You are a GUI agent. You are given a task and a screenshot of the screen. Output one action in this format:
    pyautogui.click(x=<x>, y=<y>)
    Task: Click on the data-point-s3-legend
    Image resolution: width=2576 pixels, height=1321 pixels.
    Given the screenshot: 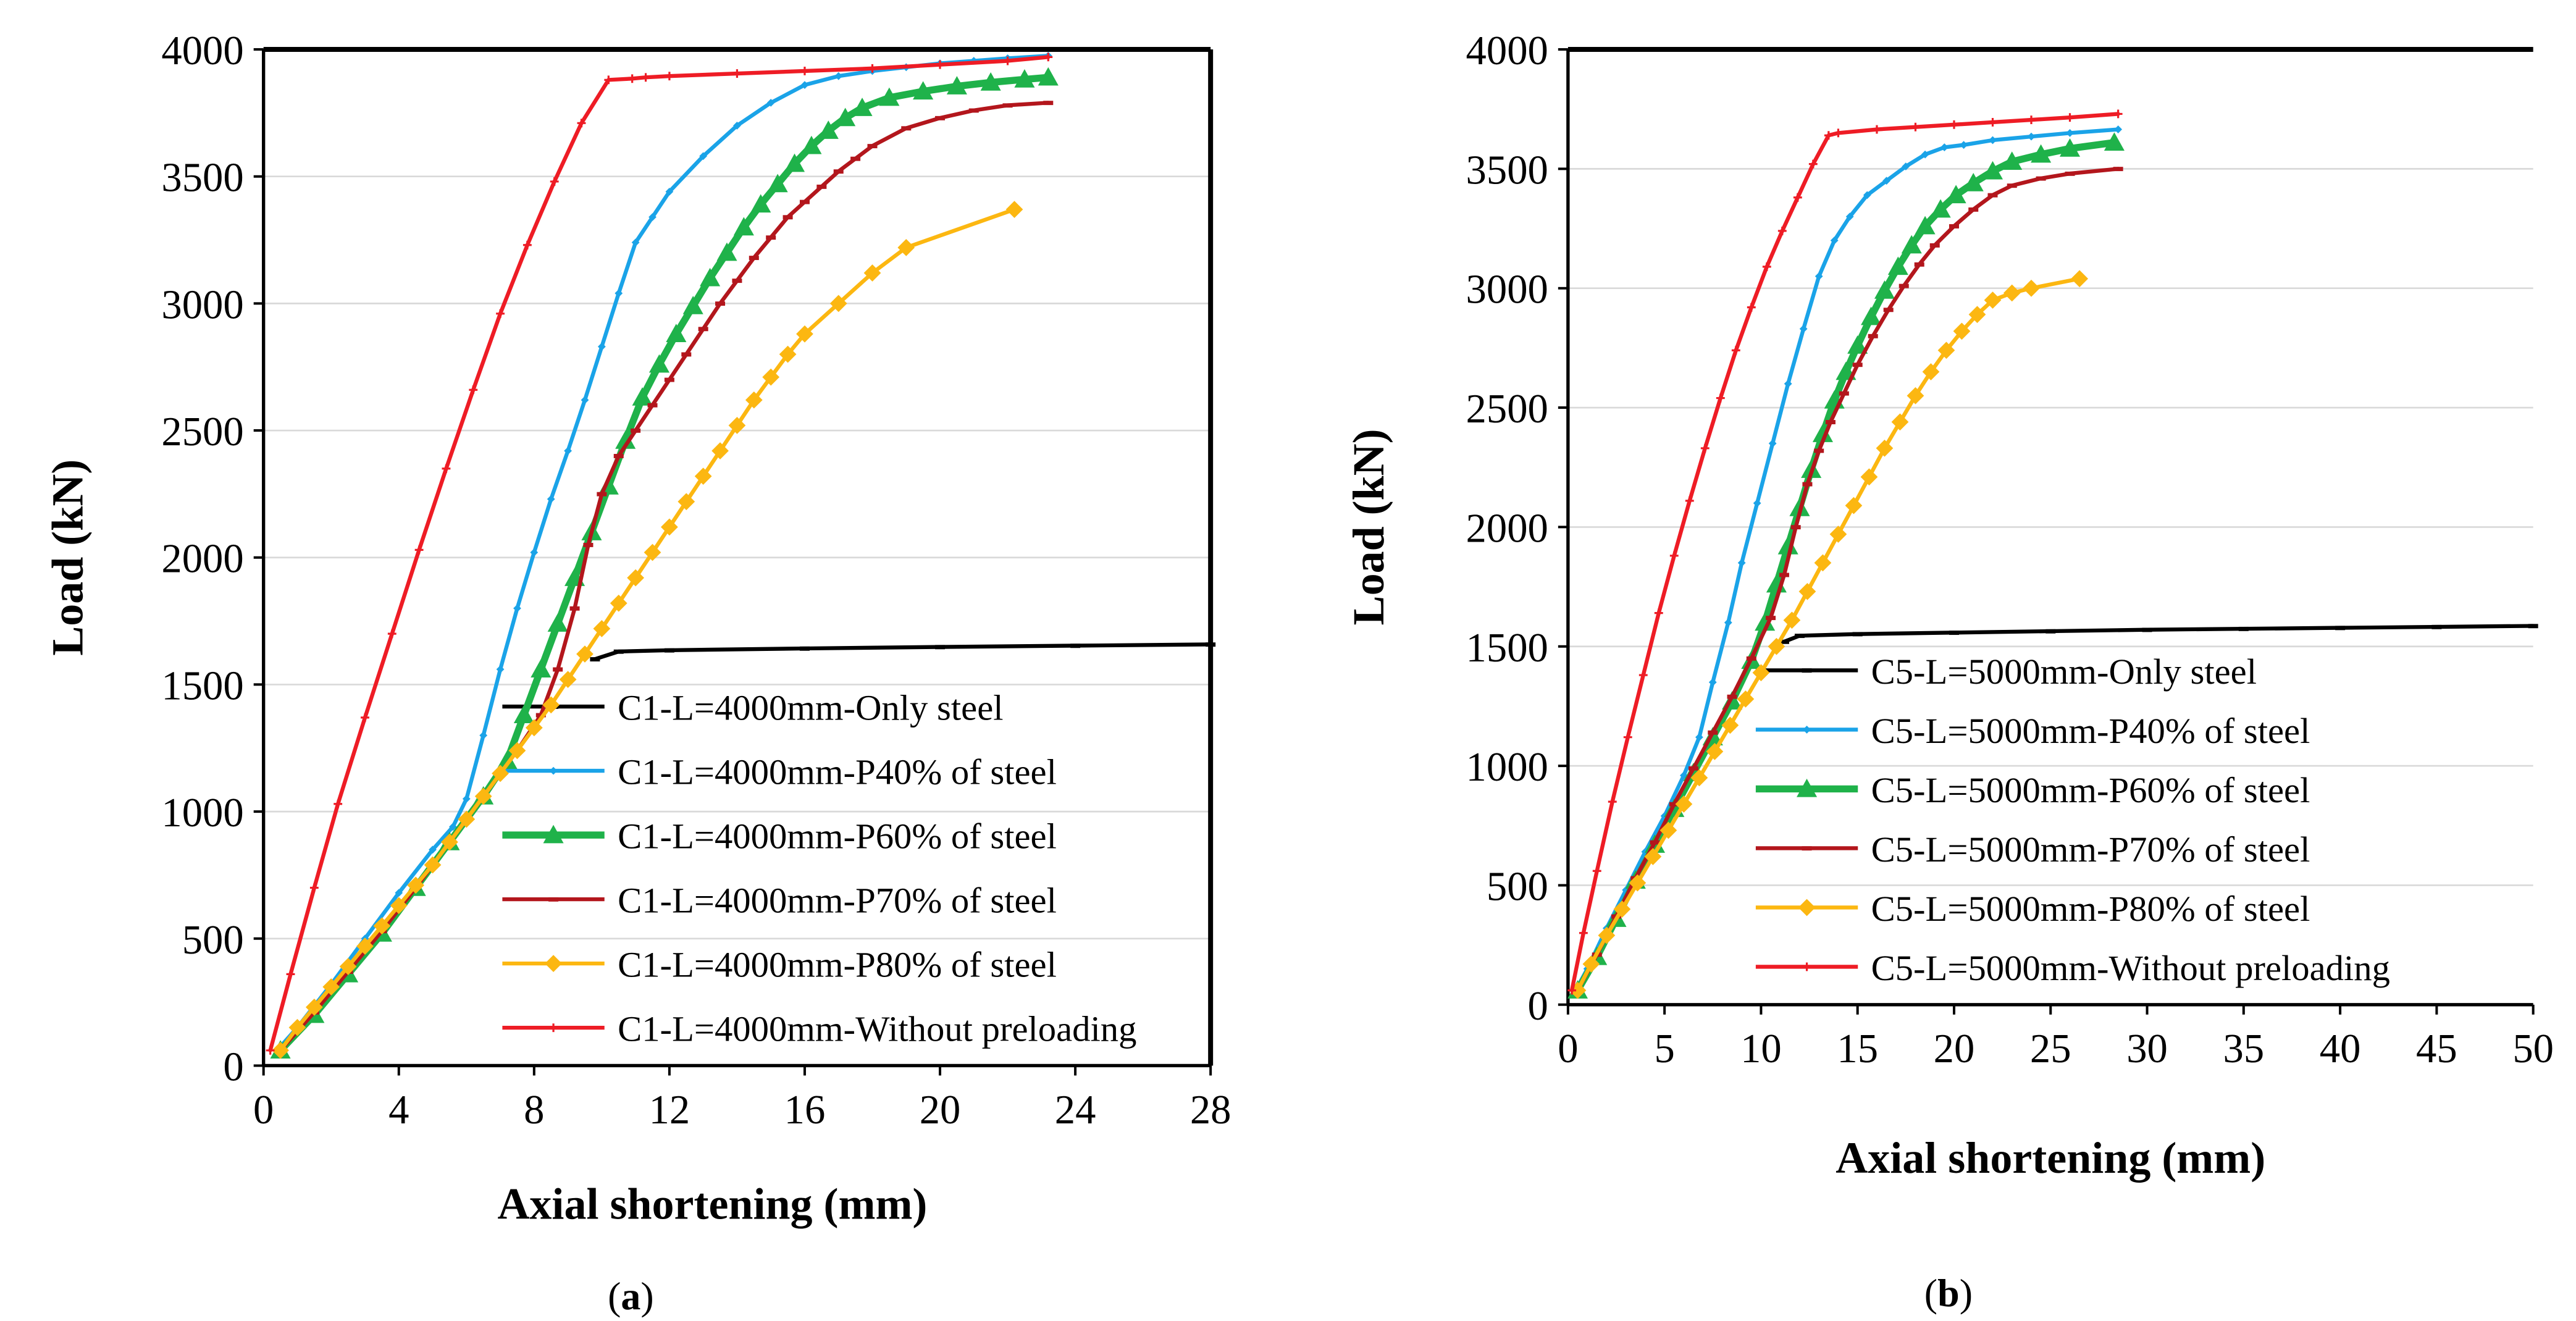 What is the action you would take?
    pyautogui.click(x=1807, y=848)
    